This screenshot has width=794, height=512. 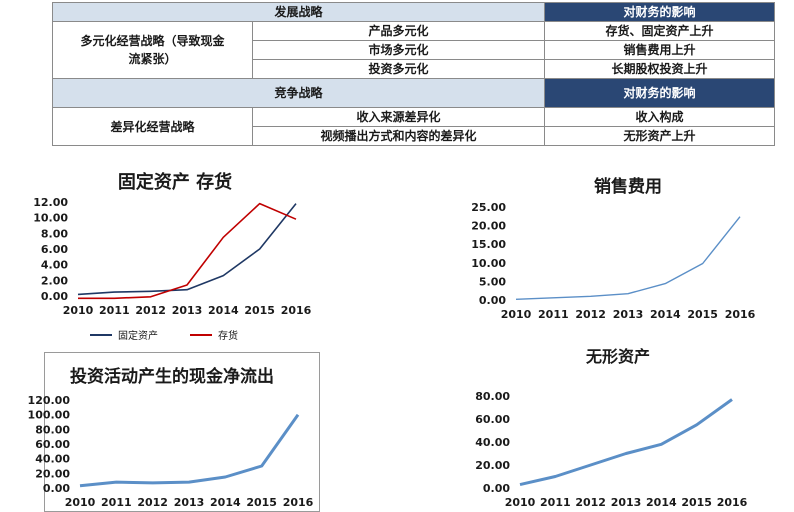 What do you see at coordinates (398, 117) in the screenshot?
I see `strategy-cell: 收入来源差异化` at bounding box center [398, 117].